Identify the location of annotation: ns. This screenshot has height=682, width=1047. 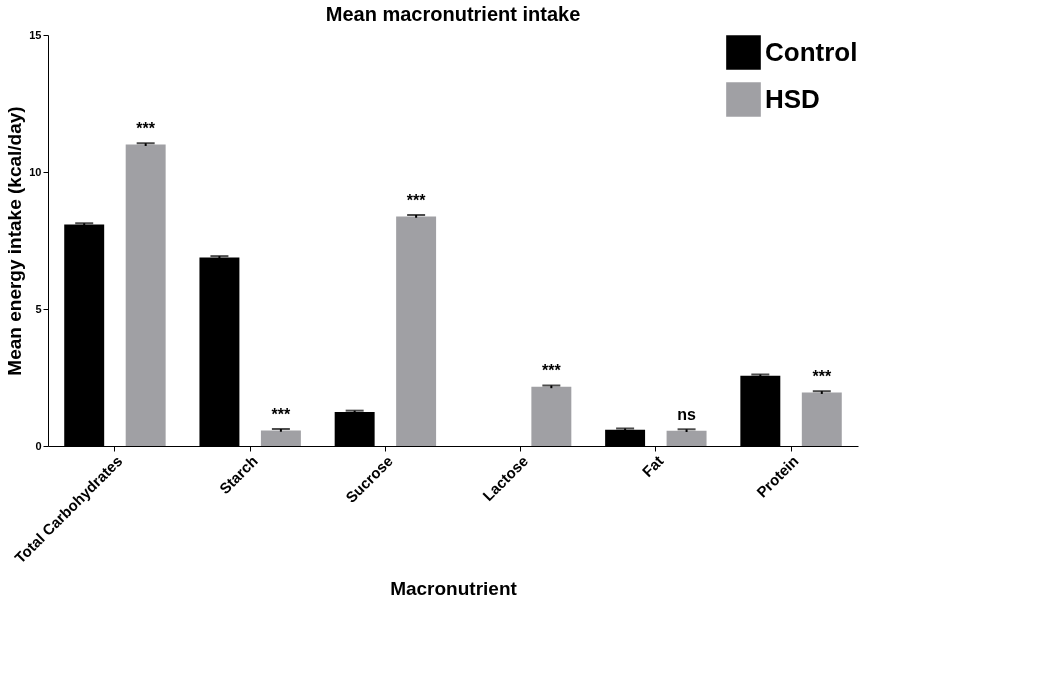
(687, 415).